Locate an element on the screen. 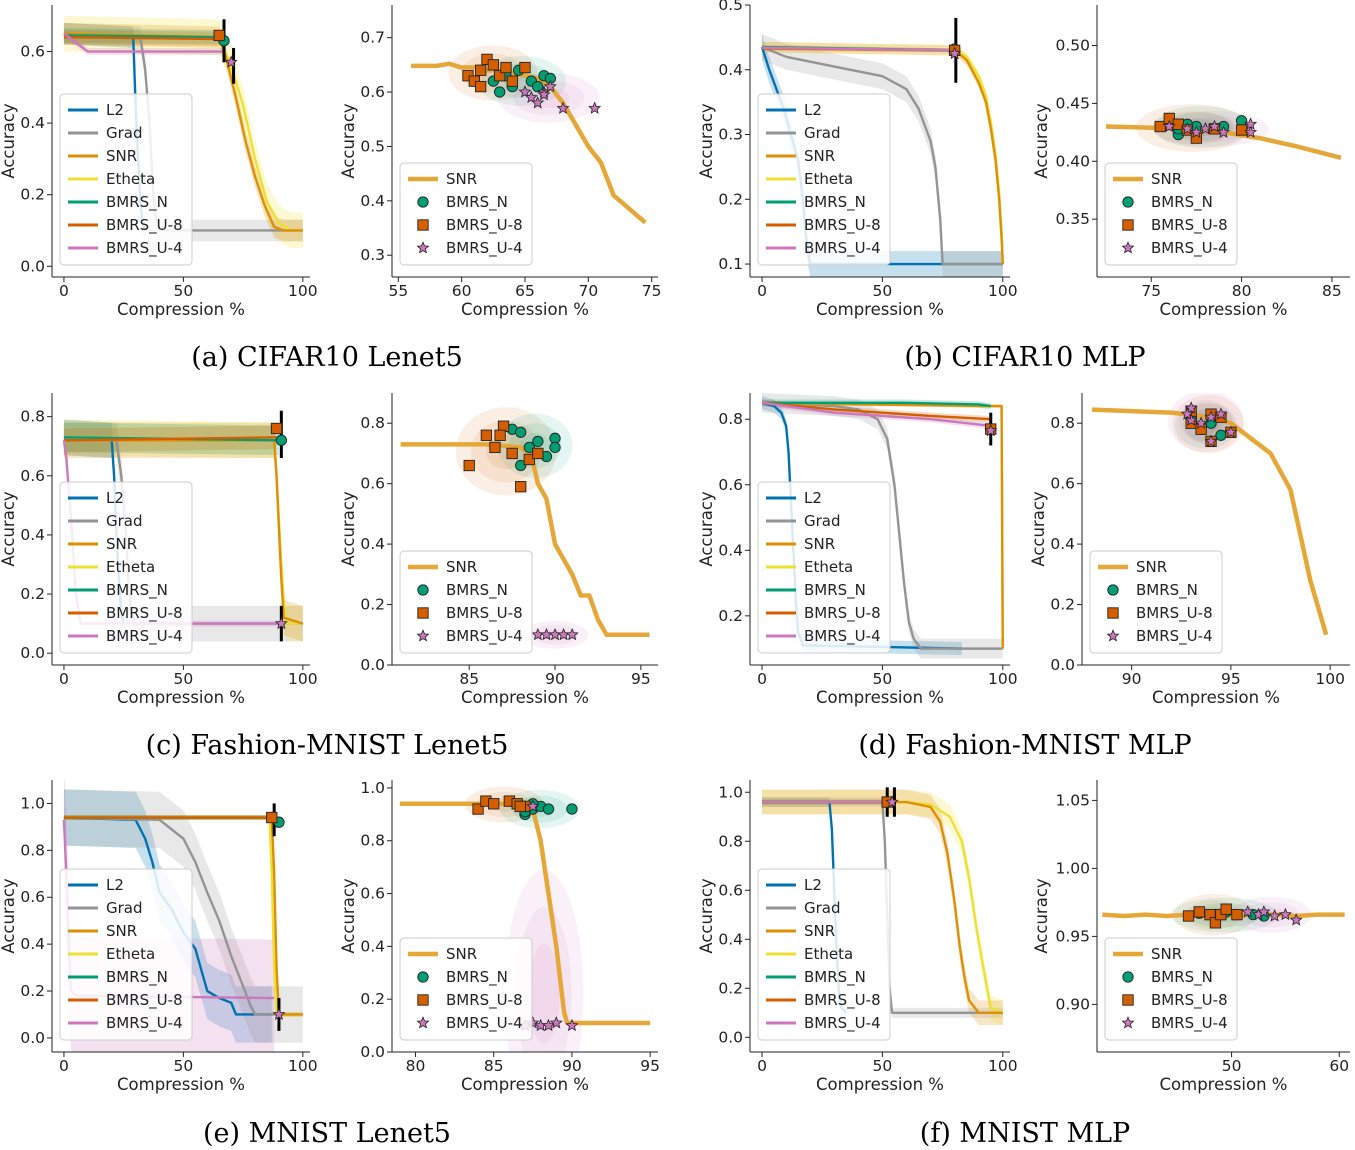 This screenshot has width=1355, height=1150. caption-b: (b) CIFAR10 MLP is located at coordinates (1025, 357).